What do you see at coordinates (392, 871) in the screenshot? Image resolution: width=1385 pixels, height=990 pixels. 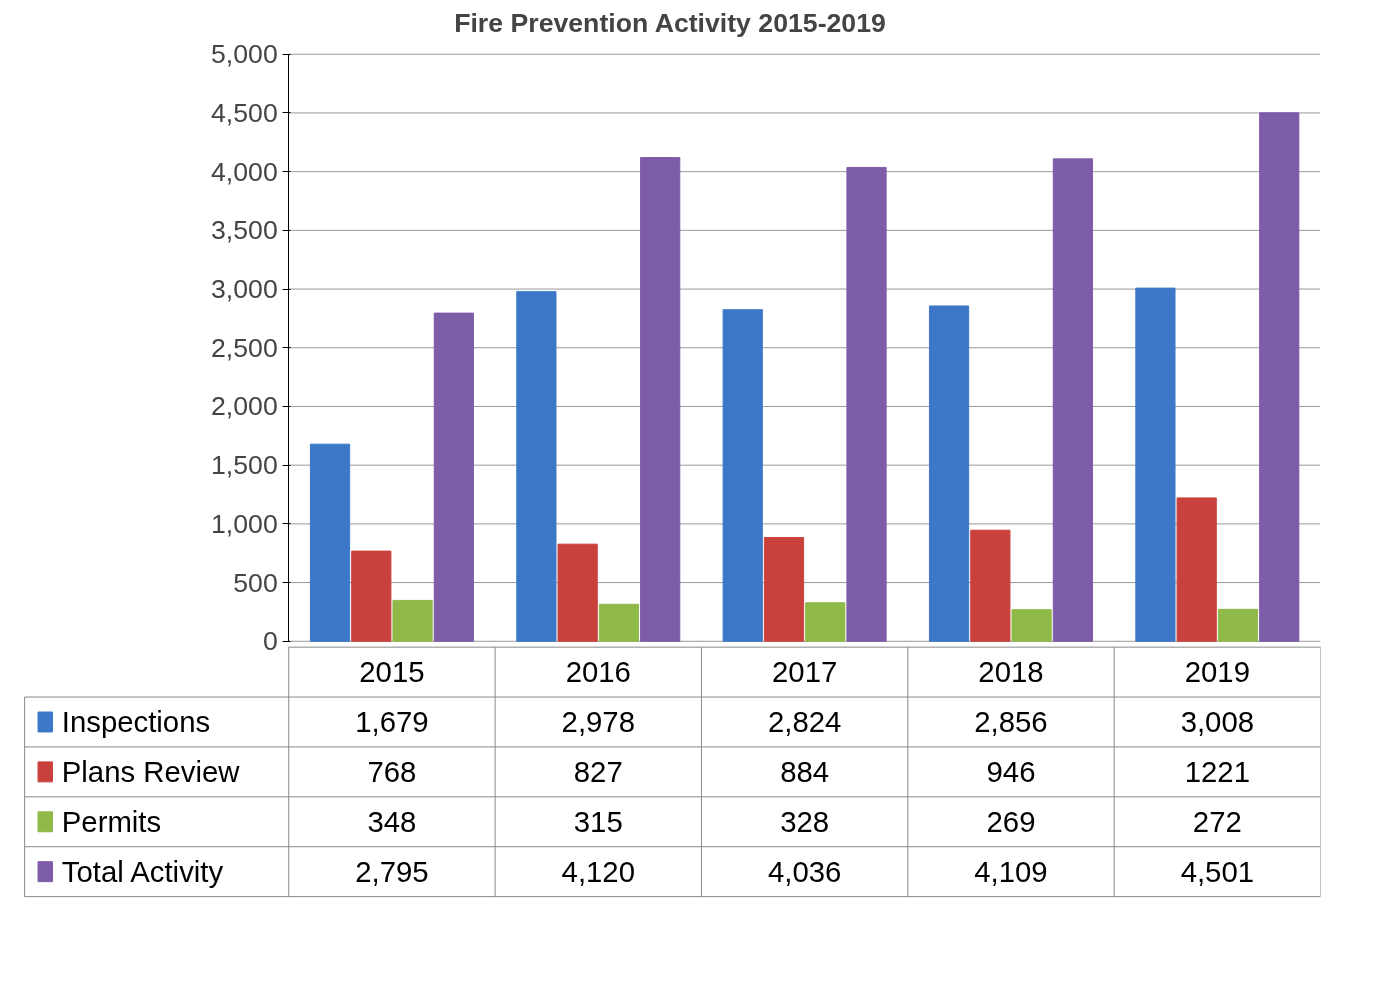 I see `data-label: 2,795` at bounding box center [392, 871].